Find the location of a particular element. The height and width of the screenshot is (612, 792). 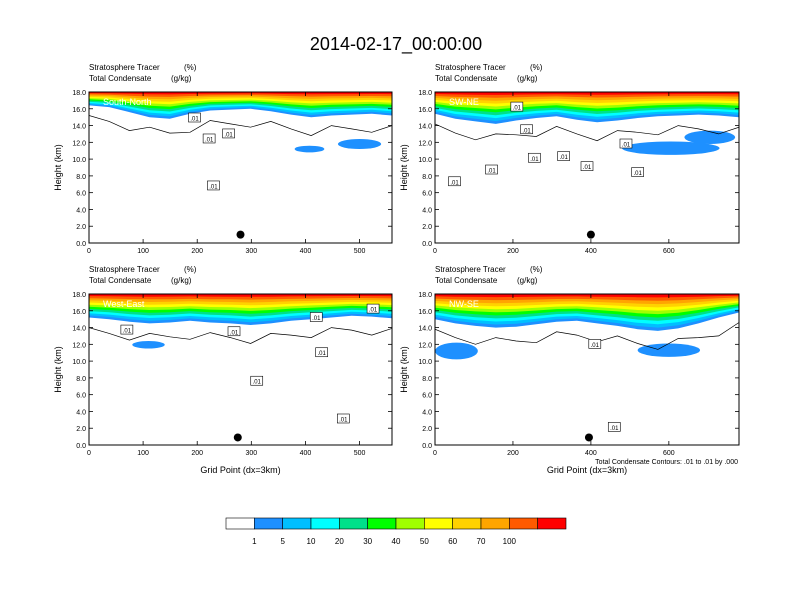

x-axis-label: Grid Point (dx=3km) is located at coordinates (587, 470).